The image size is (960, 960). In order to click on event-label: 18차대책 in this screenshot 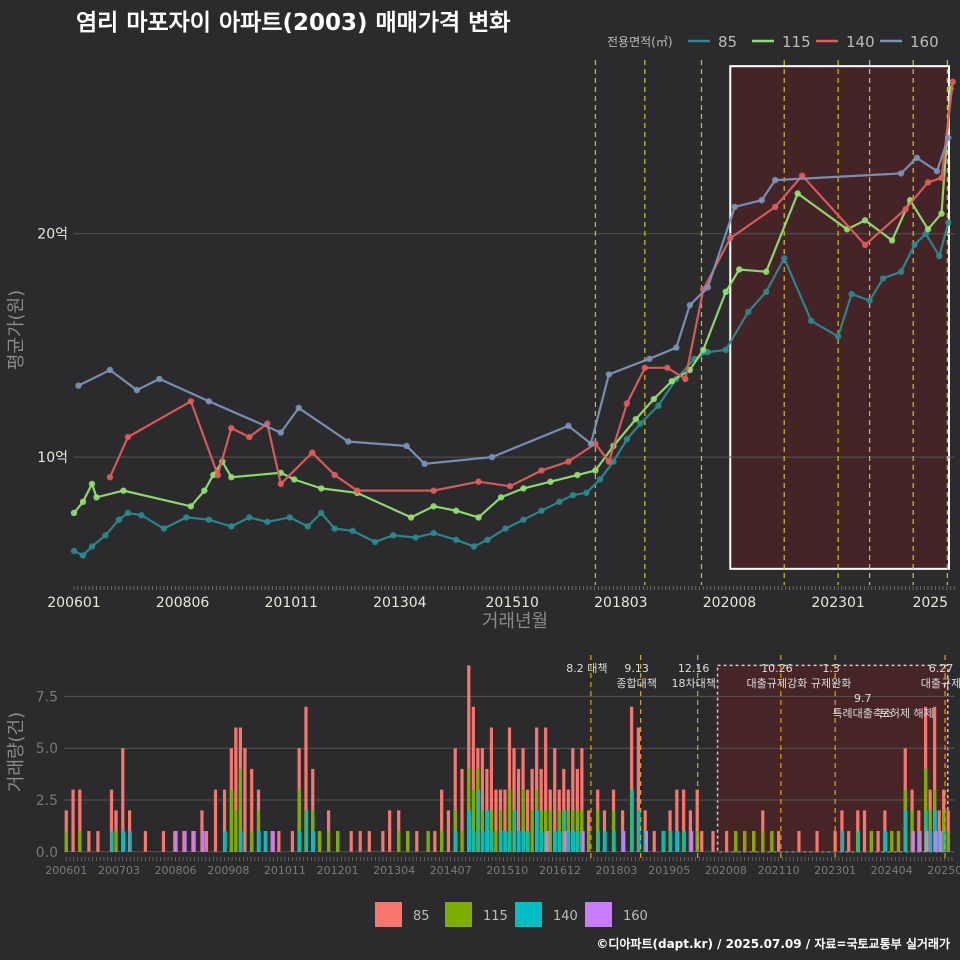, I will do `click(693, 683)`.